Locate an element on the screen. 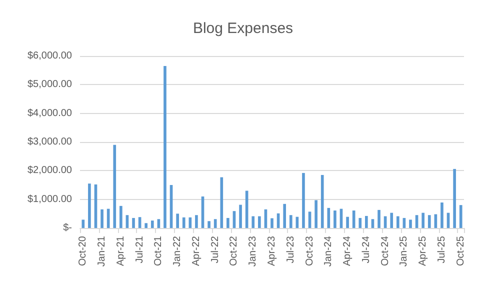  x-tick-label: Jan-21 is located at coordinates (102, 251).